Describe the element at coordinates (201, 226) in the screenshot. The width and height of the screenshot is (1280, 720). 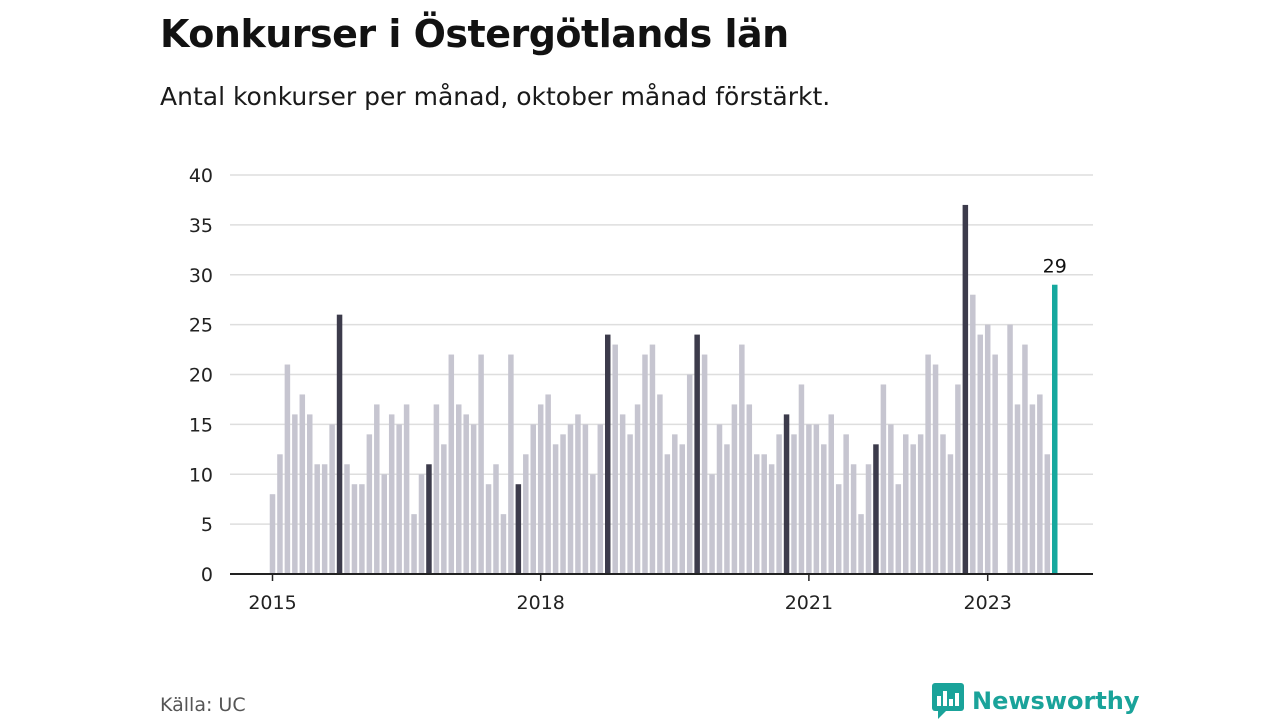
I see `y-tick-label: 35` at that location.